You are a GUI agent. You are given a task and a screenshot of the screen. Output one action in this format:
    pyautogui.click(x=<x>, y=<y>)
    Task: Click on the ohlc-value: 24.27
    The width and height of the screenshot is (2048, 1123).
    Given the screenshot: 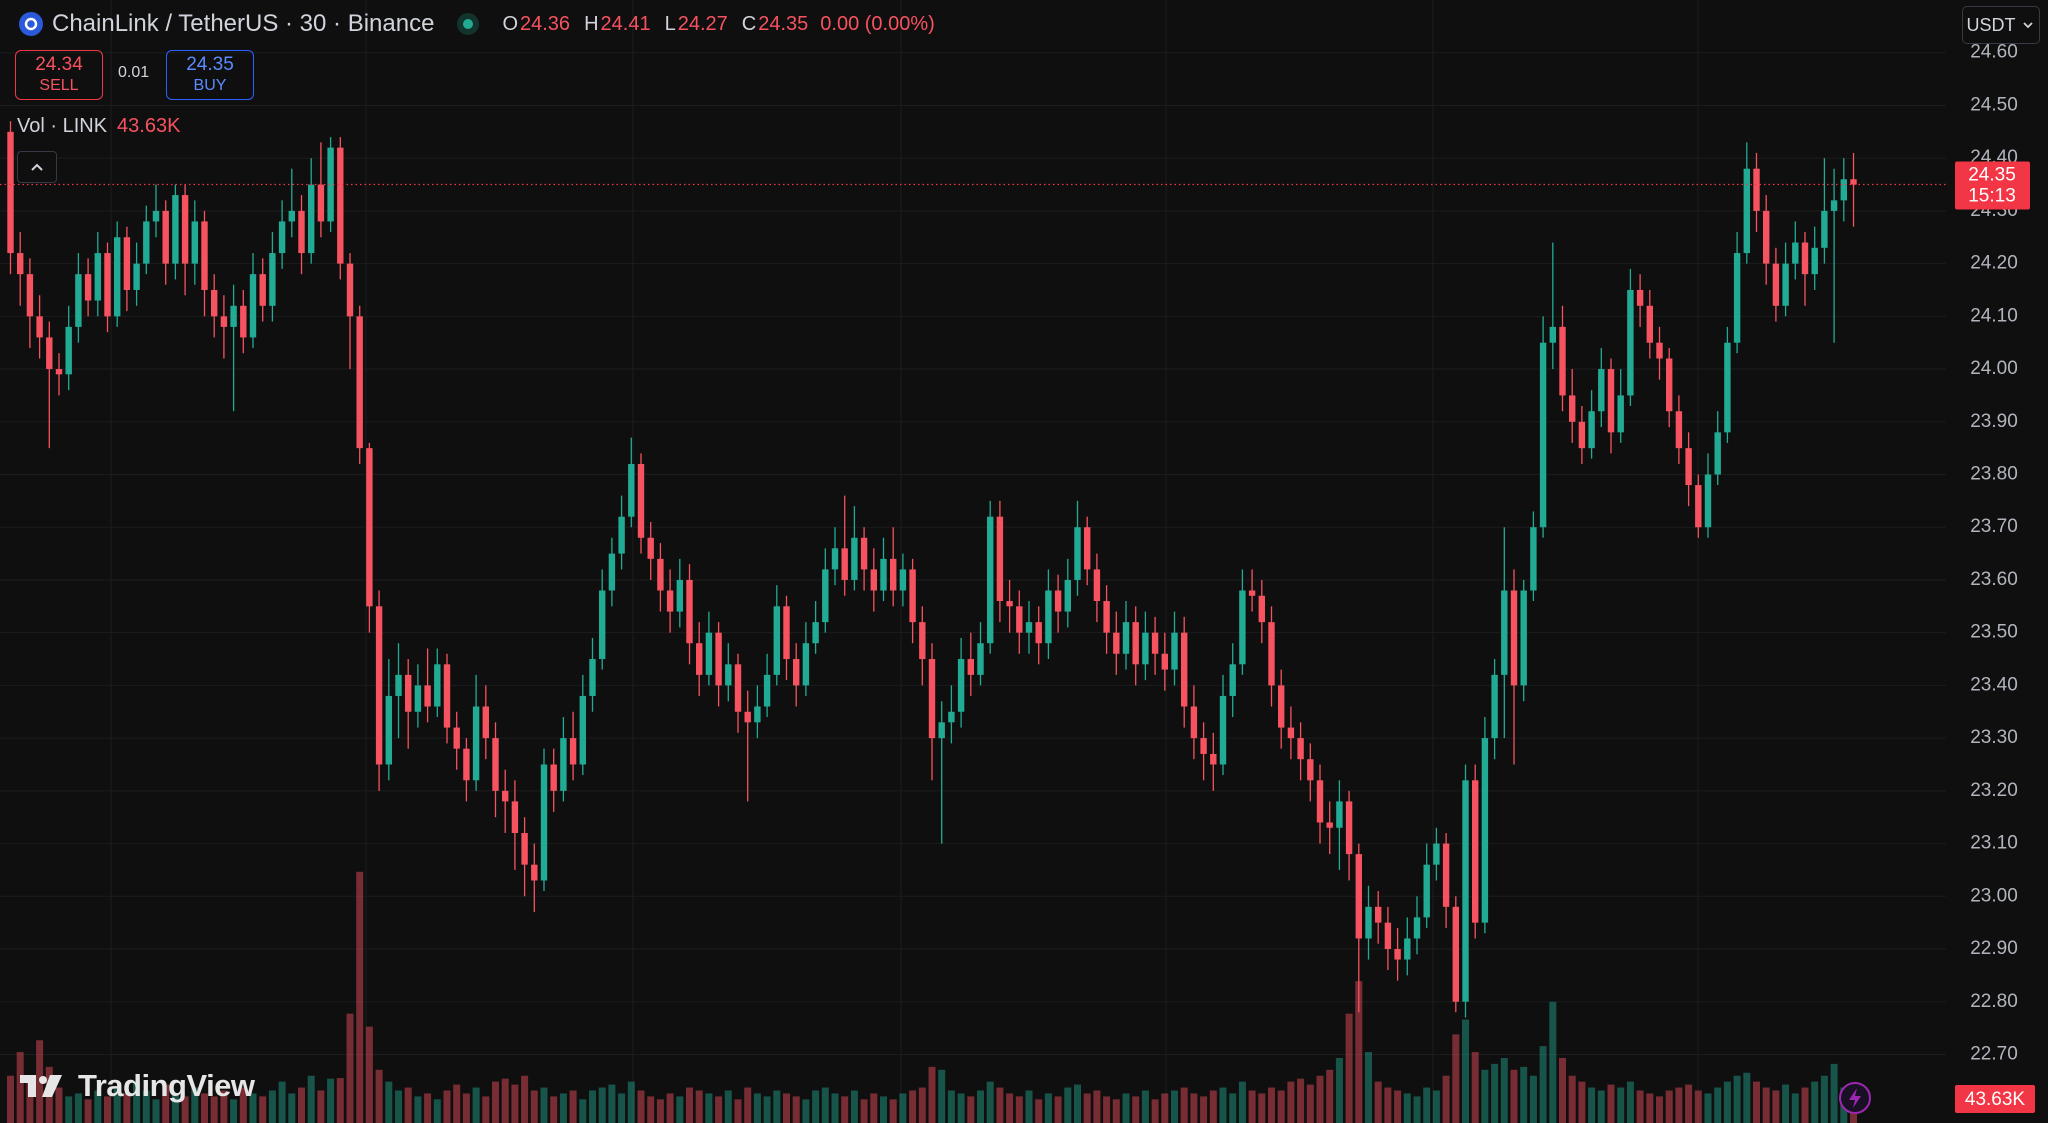 What is the action you would take?
    pyautogui.click(x=702, y=23)
    